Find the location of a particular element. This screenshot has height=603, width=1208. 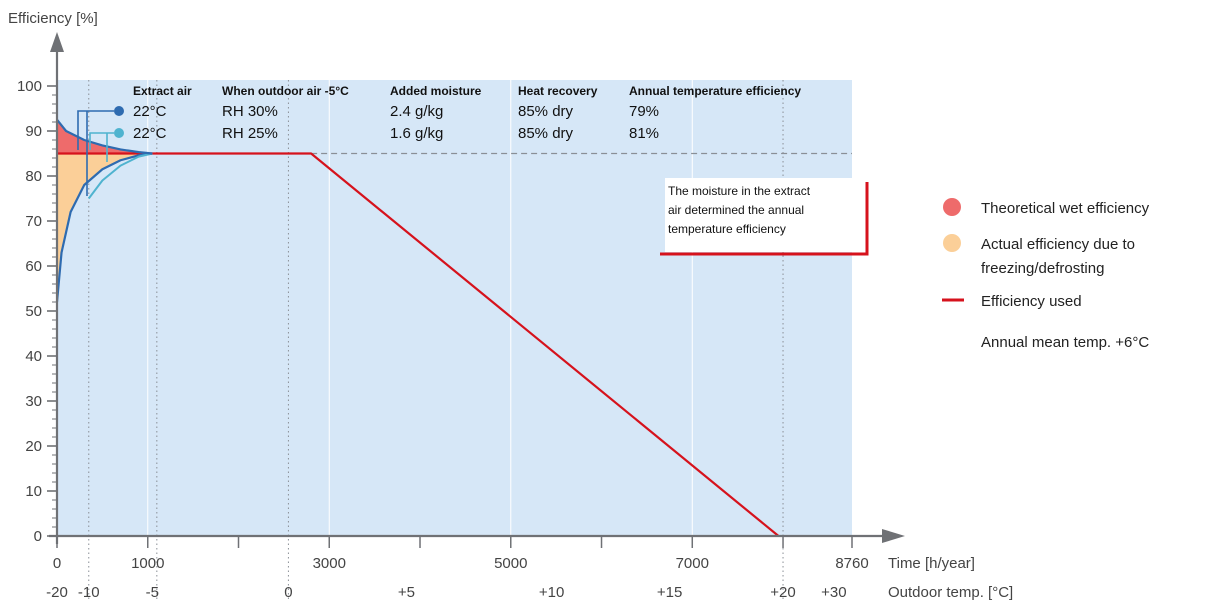

y-axis-title: Efficiency [%] is located at coordinates (53, 18).